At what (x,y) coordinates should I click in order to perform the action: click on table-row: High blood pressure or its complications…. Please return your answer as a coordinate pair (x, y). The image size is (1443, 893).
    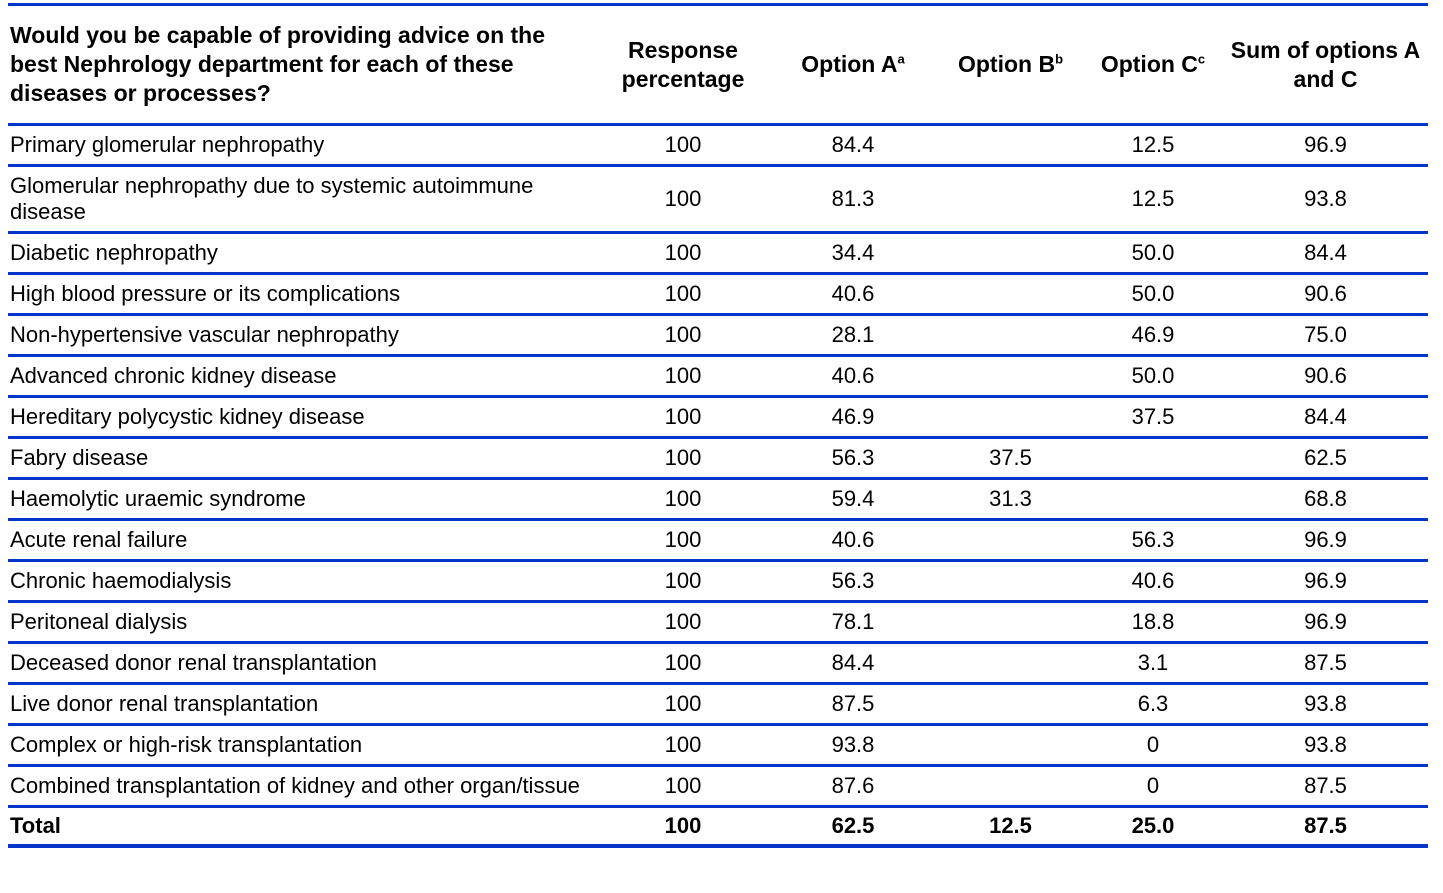
    Looking at the image, I should click on (718, 294).